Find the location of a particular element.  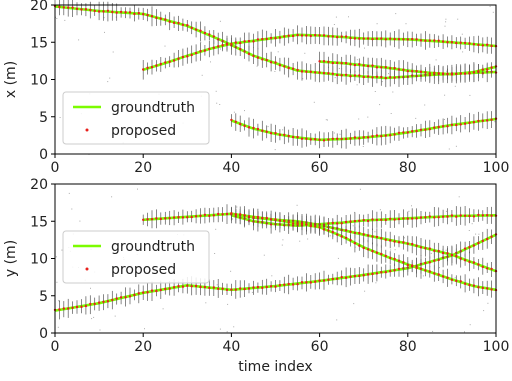

y-tick-label: 0 is located at coordinates (43, 334).